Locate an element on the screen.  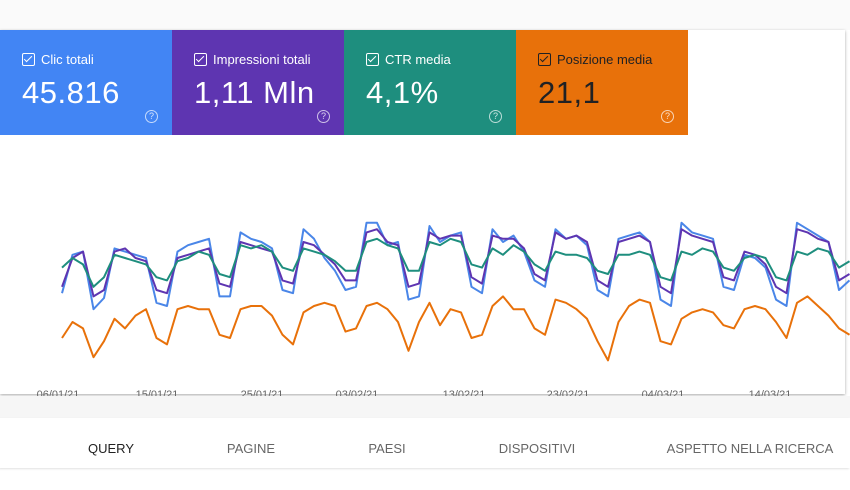
metric-value: 1,11 Mln is located at coordinates (254, 92).